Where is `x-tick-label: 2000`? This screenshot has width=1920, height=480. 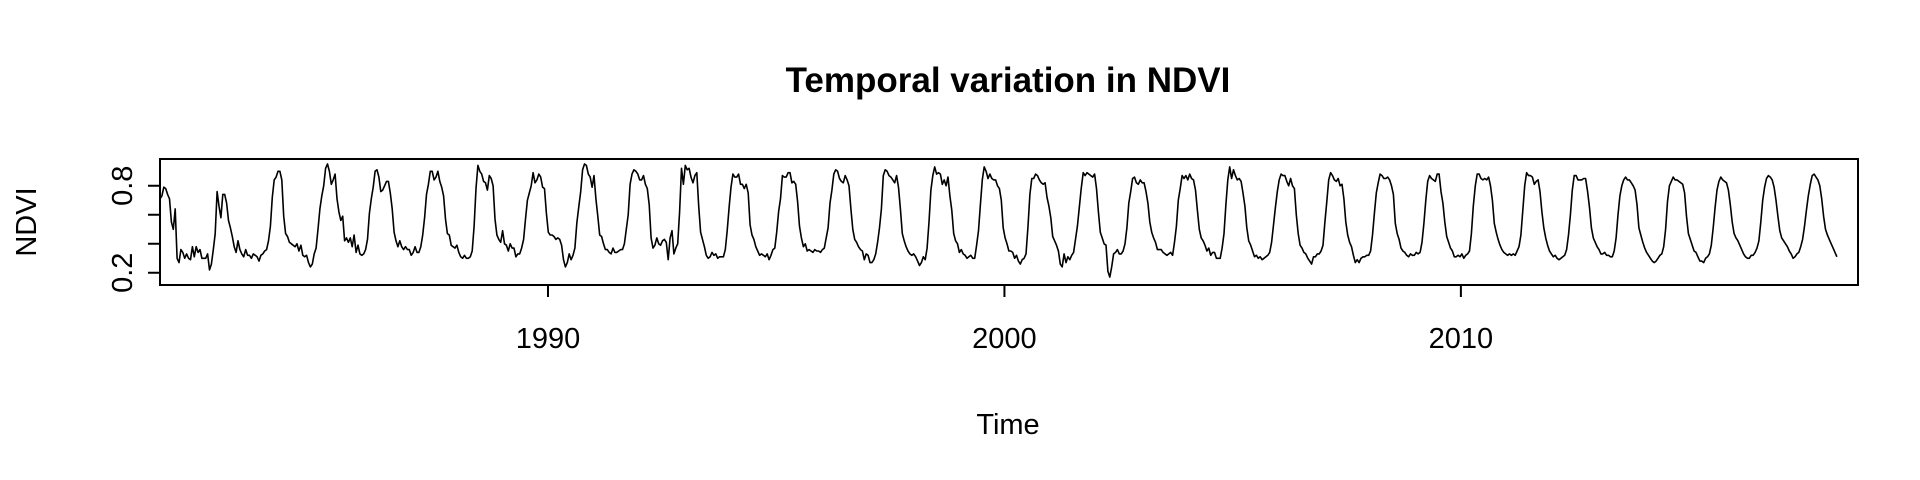 x-tick-label: 2000 is located at coordinates (1004, 339).